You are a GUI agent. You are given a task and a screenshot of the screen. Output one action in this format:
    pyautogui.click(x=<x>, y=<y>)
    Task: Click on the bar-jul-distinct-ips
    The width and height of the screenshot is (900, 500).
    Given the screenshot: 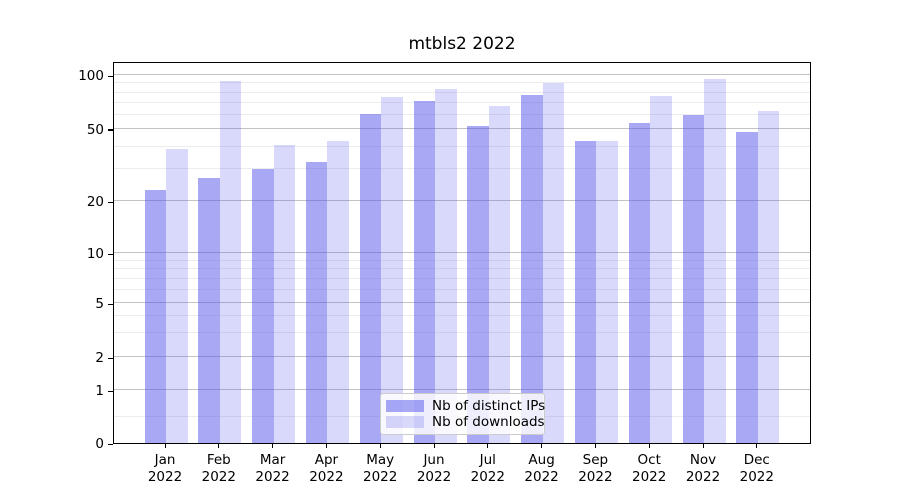 What is the action you would take?
    pyautogui.click(x=478, y=284)
    